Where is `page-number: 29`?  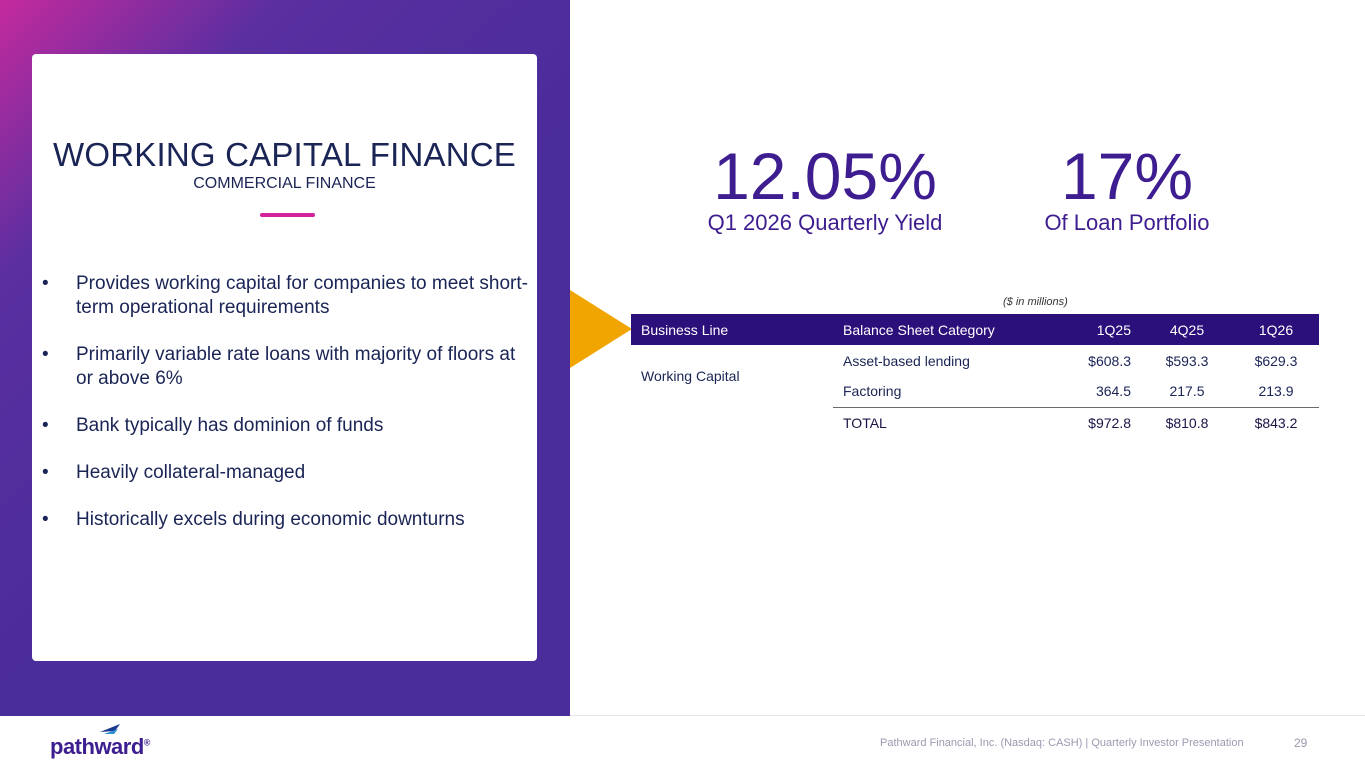
page-number: 29 is located at coordinates (1301, 743).